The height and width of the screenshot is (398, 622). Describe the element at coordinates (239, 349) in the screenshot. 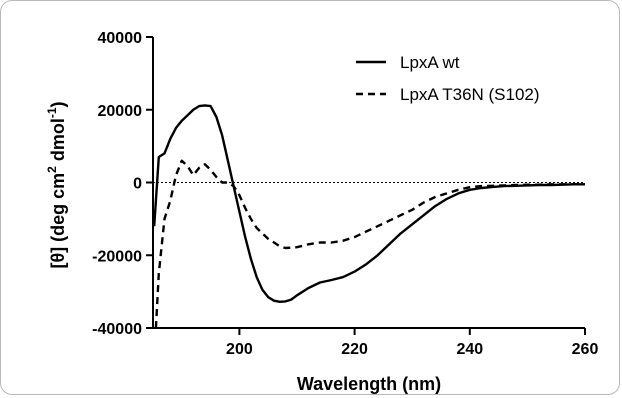

I see `x-tick-label: 200` at that location.